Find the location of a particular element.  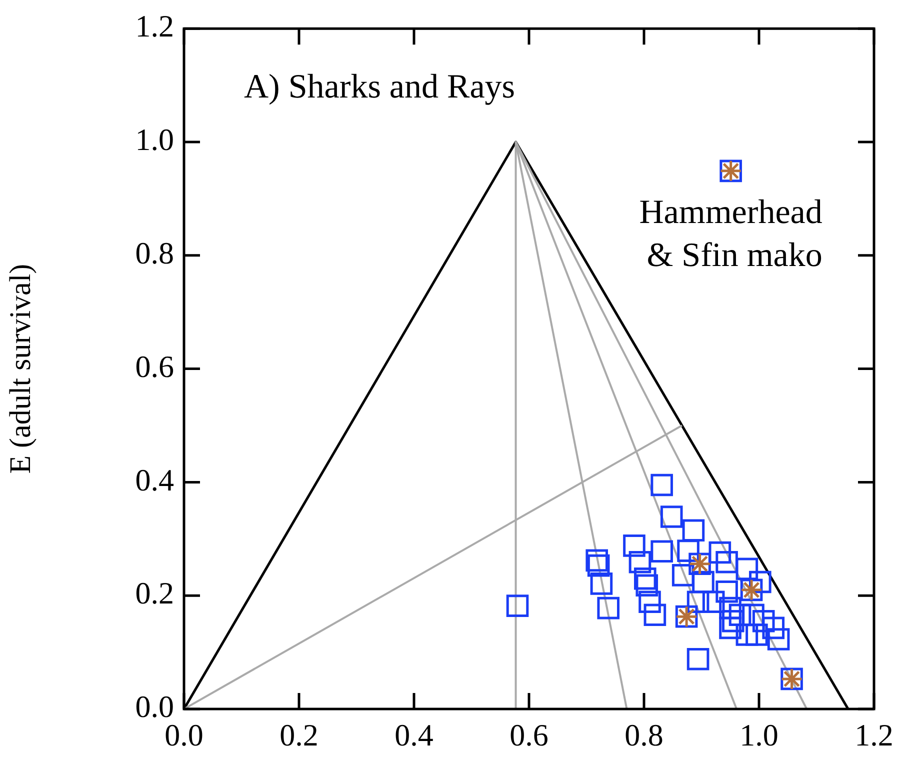

x-tick-label: 0.4 is located at coordinates (414, 735).